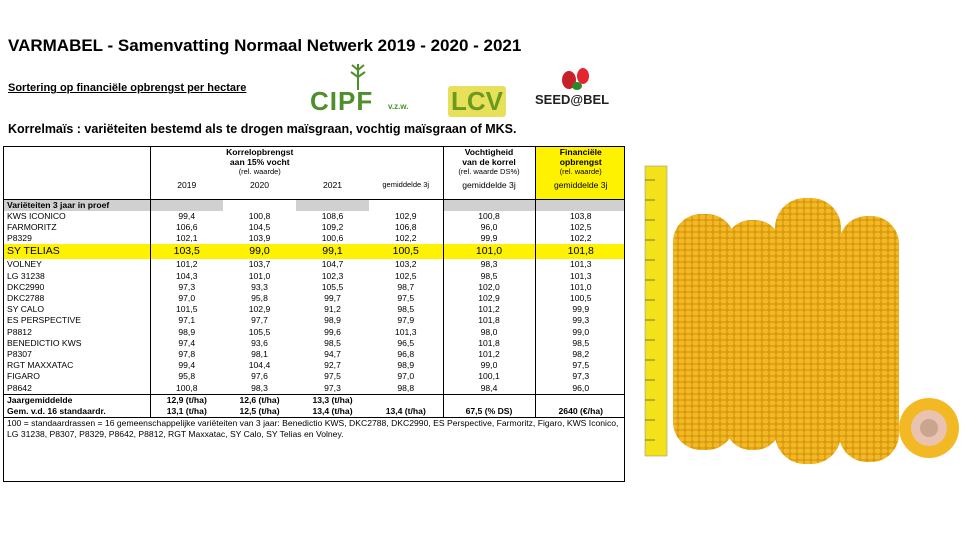  Describe the element at coordinates (40, 365) in the screenshot. I see `variety-name: RGT MAXXATAC` at that location.